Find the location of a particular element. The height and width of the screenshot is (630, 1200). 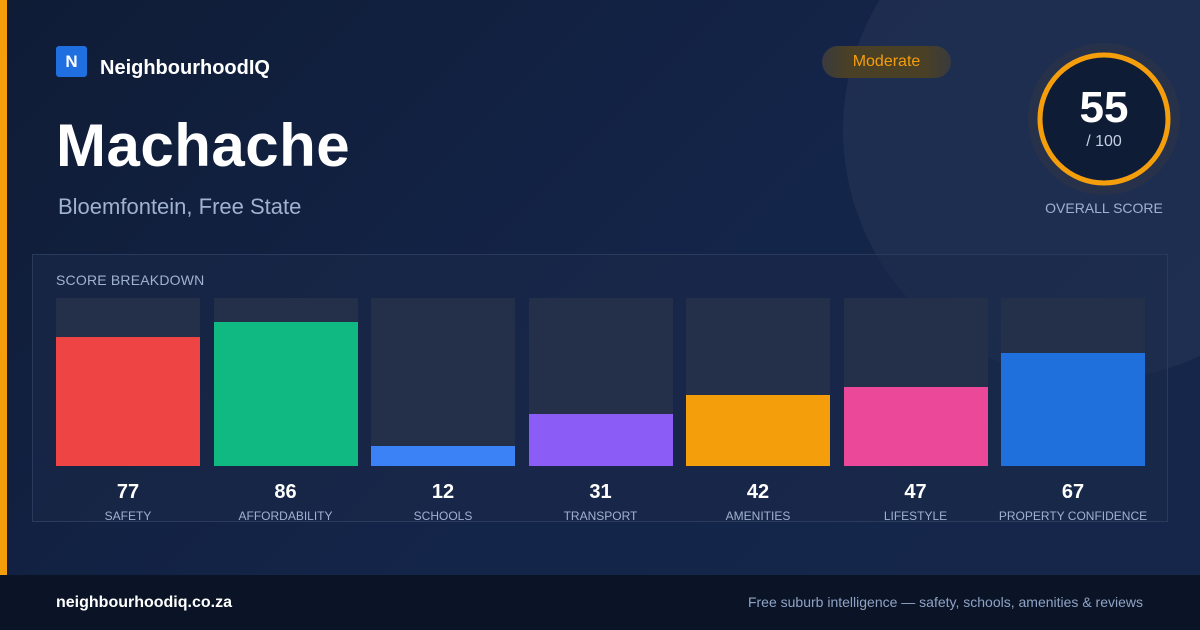

bar-label-schools: SCHOOLS is located at coordinates (443, 516).